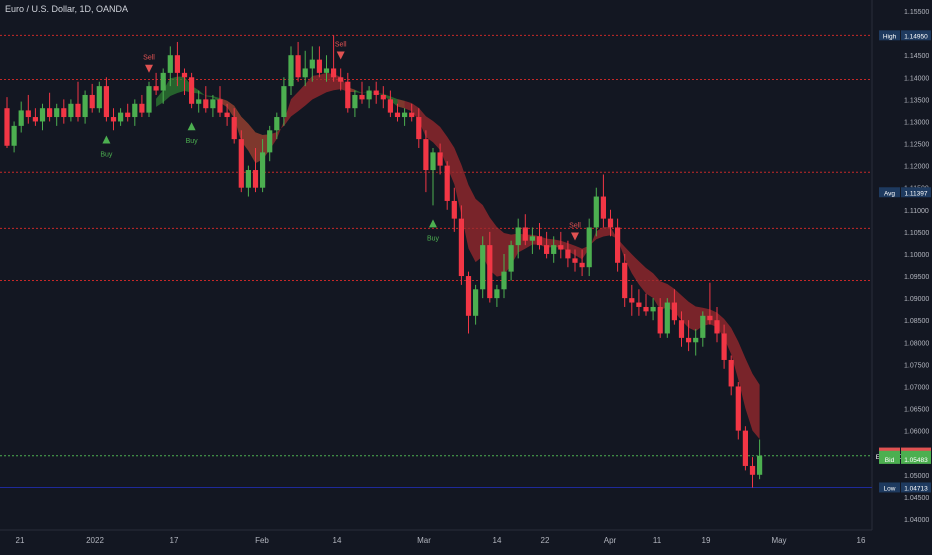 The height and width of the screenshot is (555, 932). What do you see at coordinates (341, 44) in the screenshot?
I see `sell-signal-label: Sell` at bounding box center [341, 44].